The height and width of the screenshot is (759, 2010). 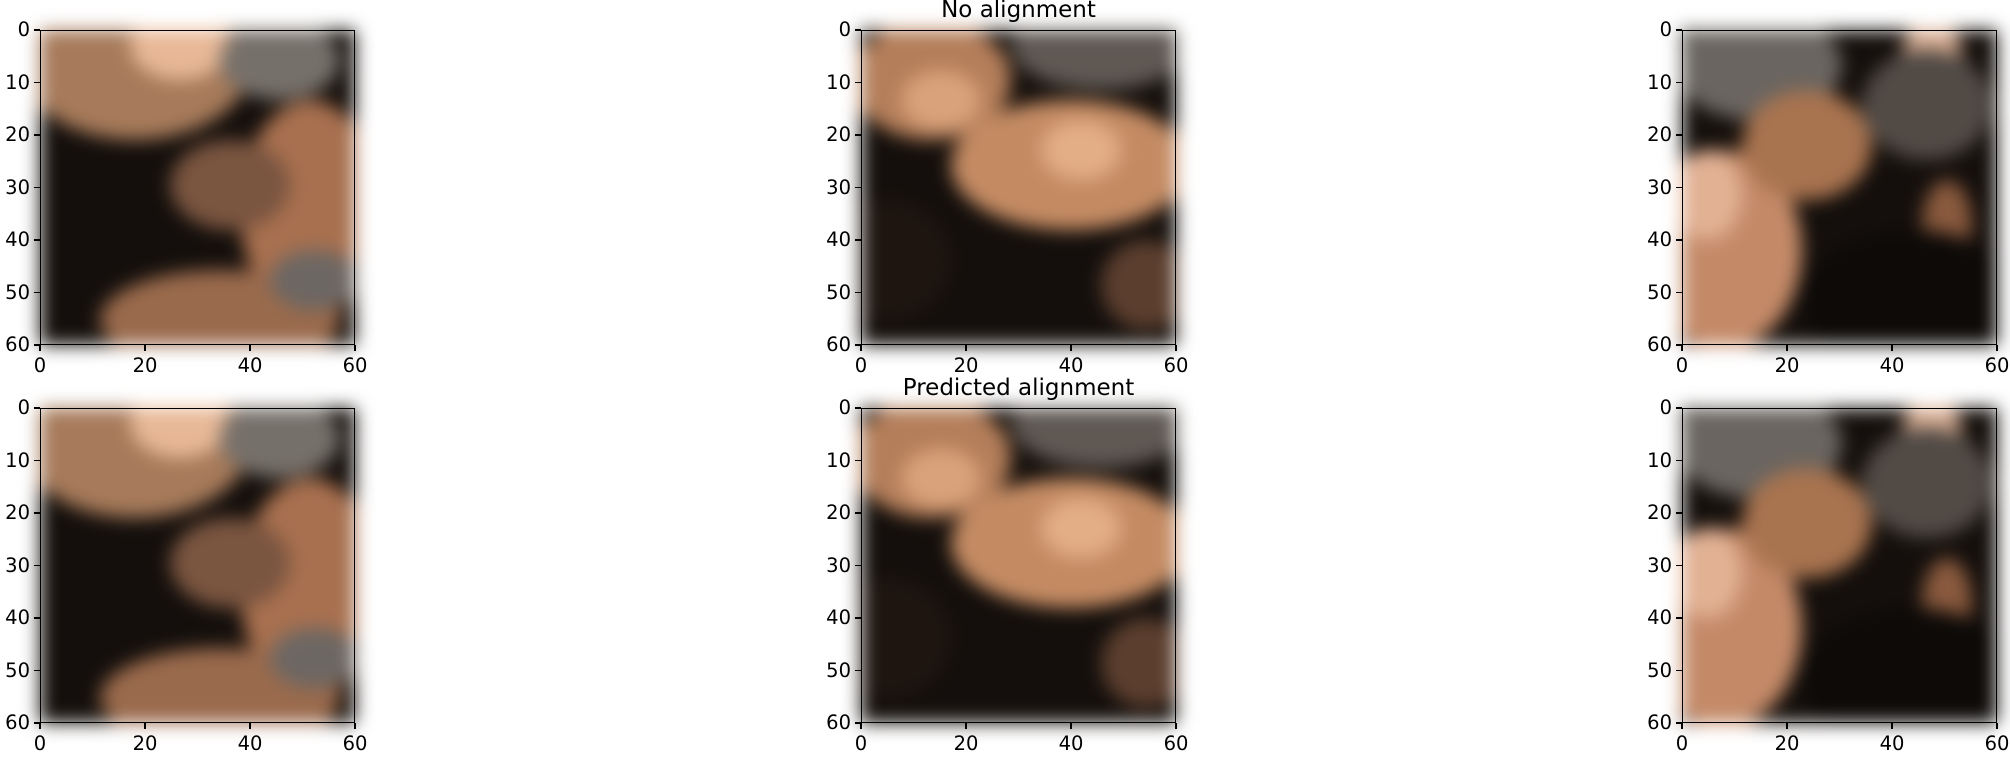 I want to click on image-panel-r0-c0: 0 10 20 30 40 50 60 0 20 40 60, so click(x=186, y=197).